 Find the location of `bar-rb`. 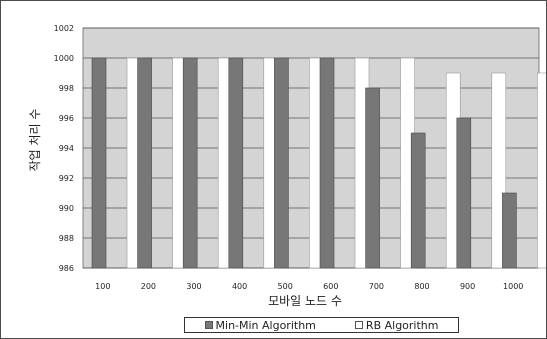

bar-rb is located at coordinates (541, 170).